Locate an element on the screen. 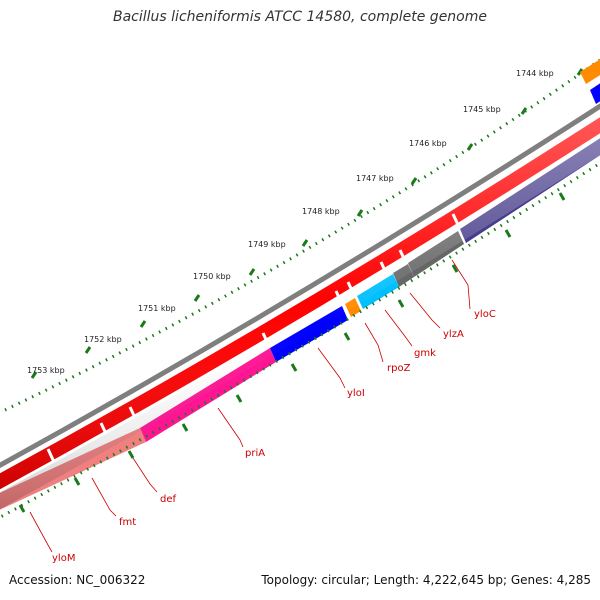  scale-label: 1746 kbp is located at coordinates (428, 143).